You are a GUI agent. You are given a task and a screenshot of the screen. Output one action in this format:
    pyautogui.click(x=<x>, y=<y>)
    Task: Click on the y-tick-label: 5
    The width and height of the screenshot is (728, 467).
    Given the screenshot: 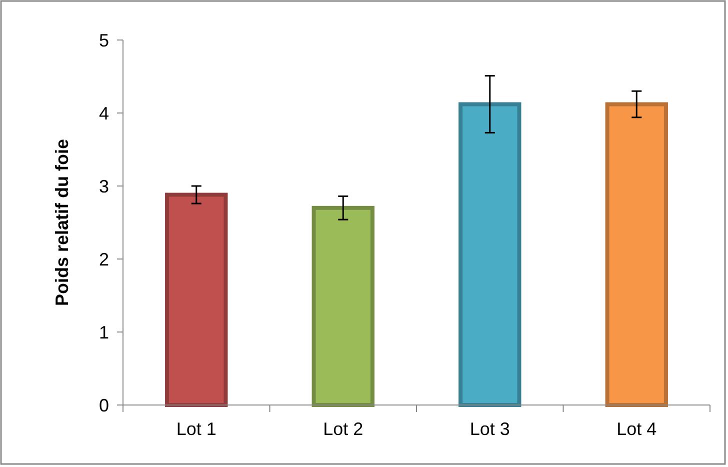 What is the action you would take?
    pyautogui.click(x=103, y=40)
    